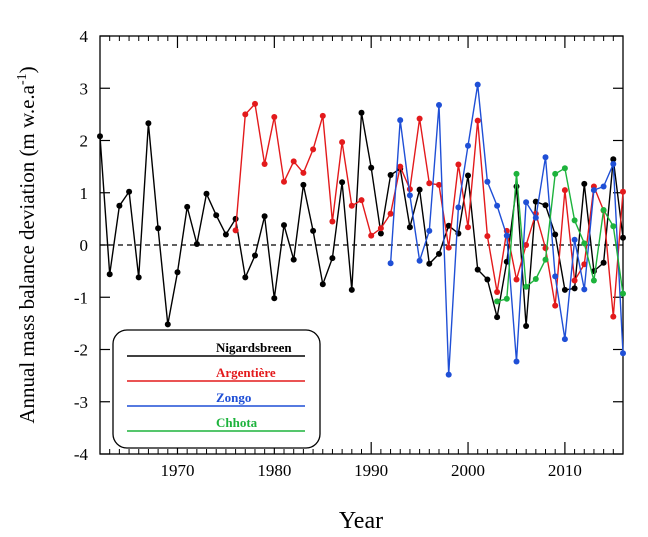 The image size is (648, 537). I want to click on y-tick-label: 4, so click(84, 36).